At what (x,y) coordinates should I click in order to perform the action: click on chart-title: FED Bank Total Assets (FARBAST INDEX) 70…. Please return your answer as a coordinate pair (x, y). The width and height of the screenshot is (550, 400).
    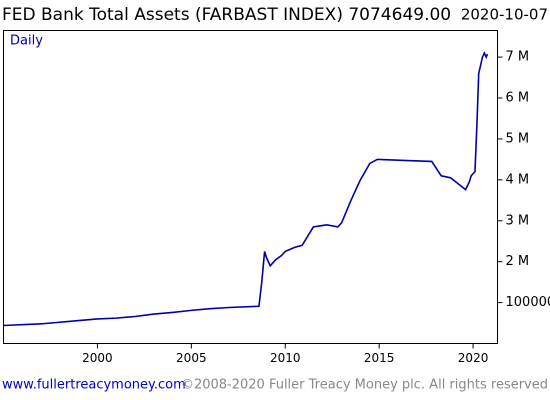
    Looking at the image, I should click on (226, 15).